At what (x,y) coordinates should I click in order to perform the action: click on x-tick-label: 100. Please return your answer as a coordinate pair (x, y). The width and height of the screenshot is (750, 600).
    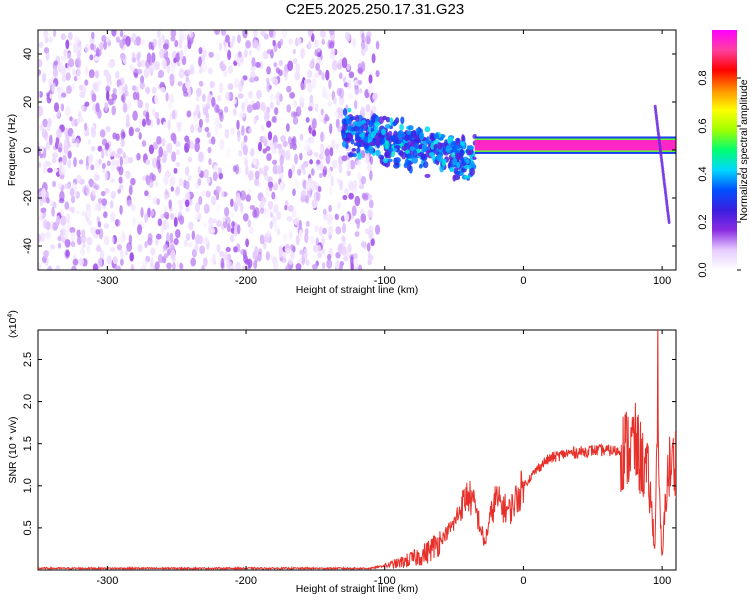
    Looking at the image, I should click on (662, 581).